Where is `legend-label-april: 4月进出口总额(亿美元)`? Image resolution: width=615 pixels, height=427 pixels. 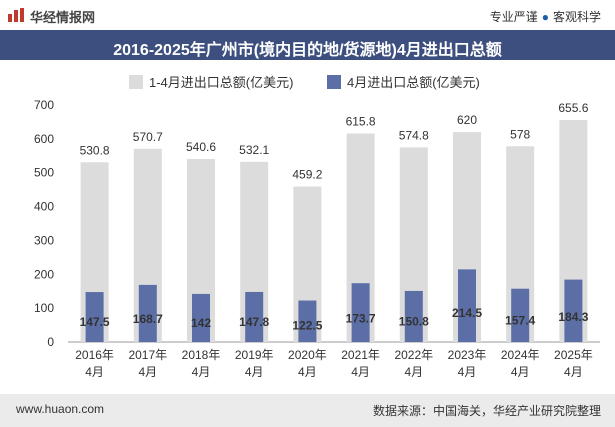 legend-label-april: 4月进出口总额(亿美元) is located at coordinates (413, 82).